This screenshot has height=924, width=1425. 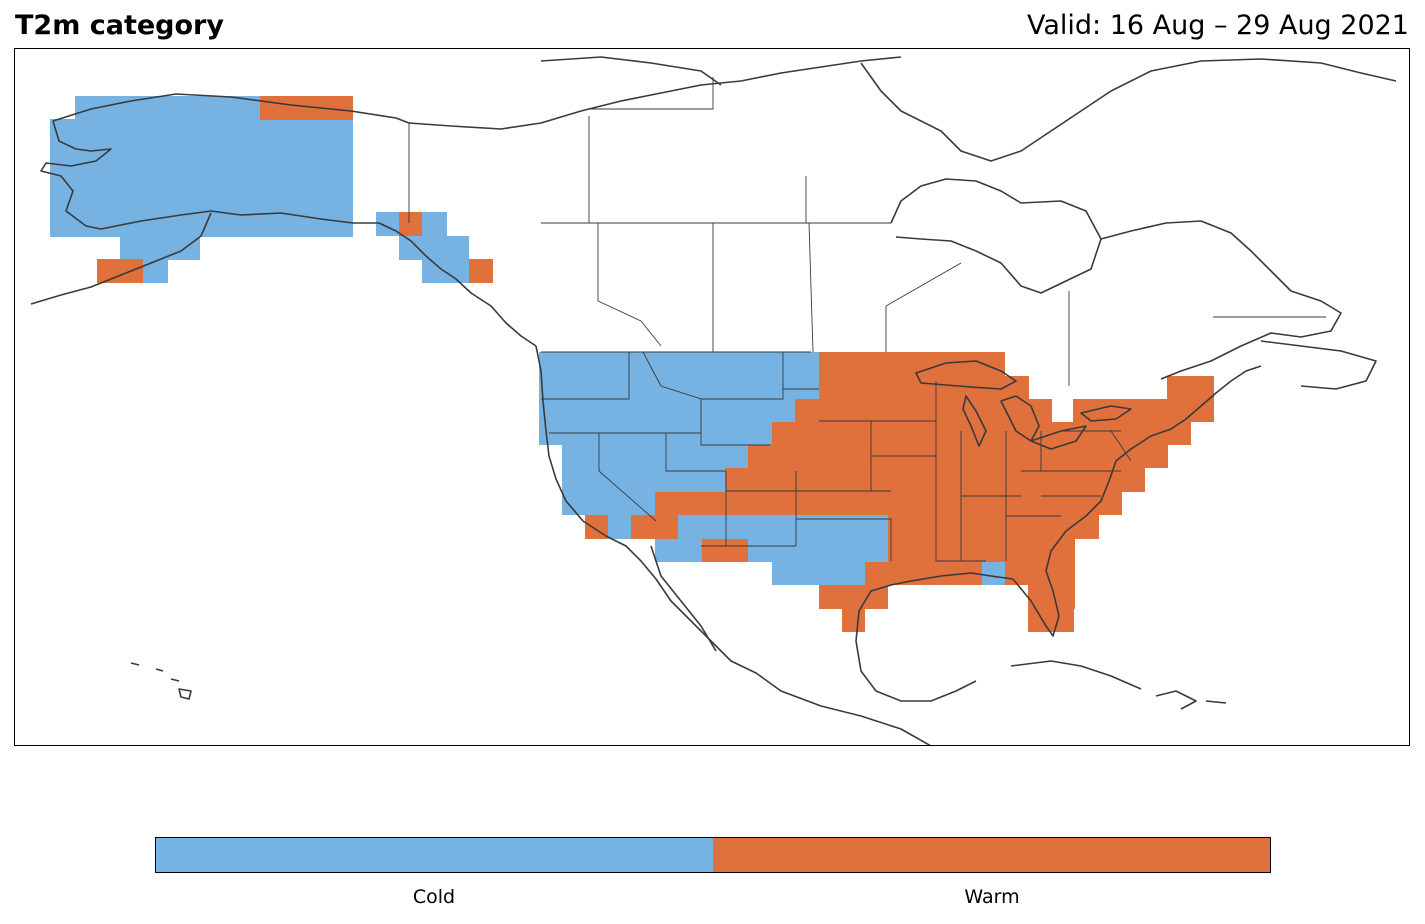 I want to click on legend-swatch-cold, so click(x=434, y=855).